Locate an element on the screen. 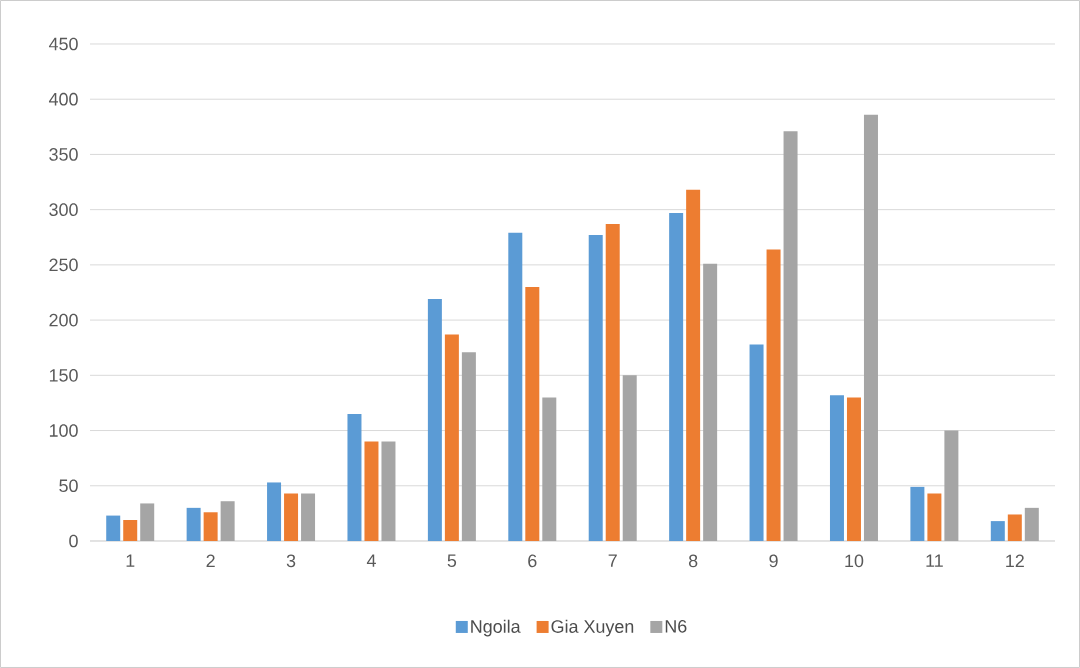 This screenshot has height=668, width=1080. legend-label: N6 is located at coordinates (676, 626).